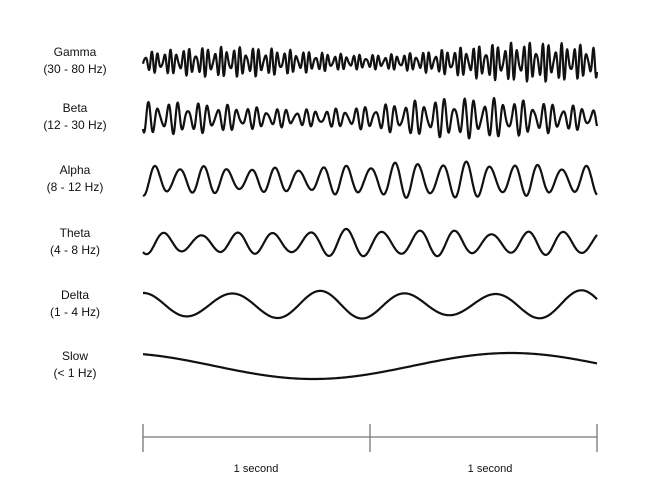  I want to click on band-range: (1 - 4 Hz), so click(75, 312).